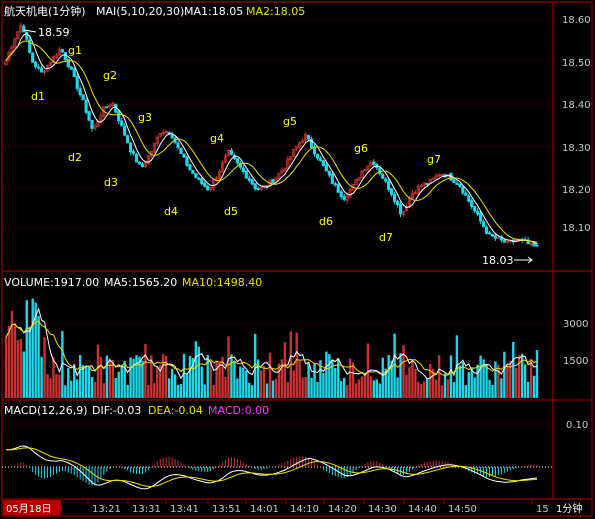 This screenshot has width=595, height=519. I want to click on date-badge, so click(32, 507).